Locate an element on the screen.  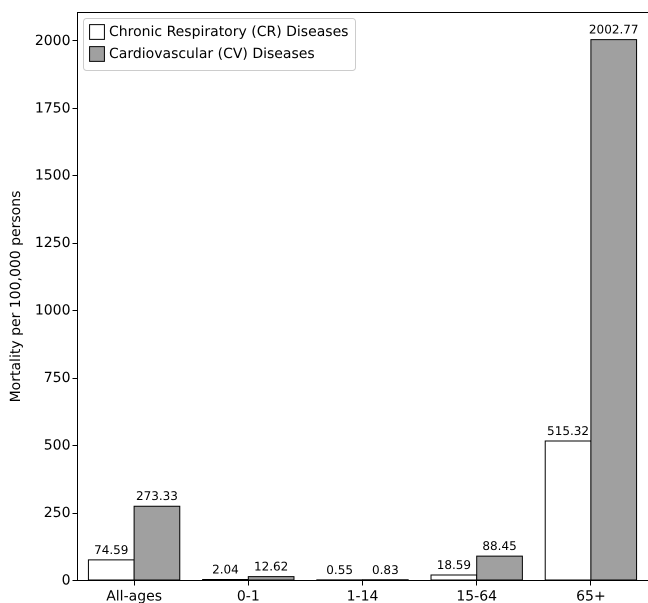
data-label: 0.83 is located at coordinates (385, 569).